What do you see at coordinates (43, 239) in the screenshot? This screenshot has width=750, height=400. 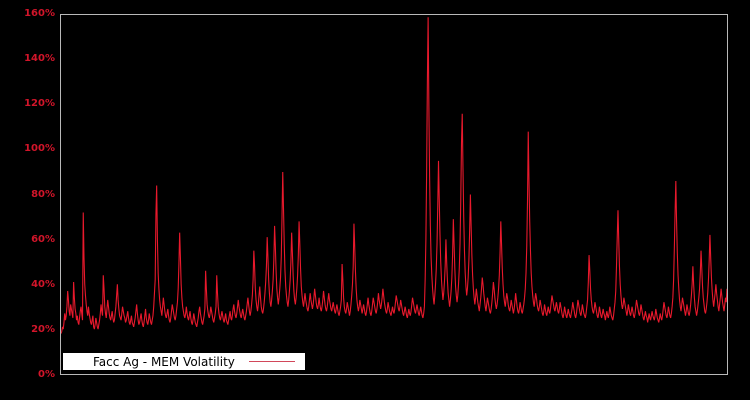 I see `y-axis-tick-label: 60%` at bounding box center [43, 239].